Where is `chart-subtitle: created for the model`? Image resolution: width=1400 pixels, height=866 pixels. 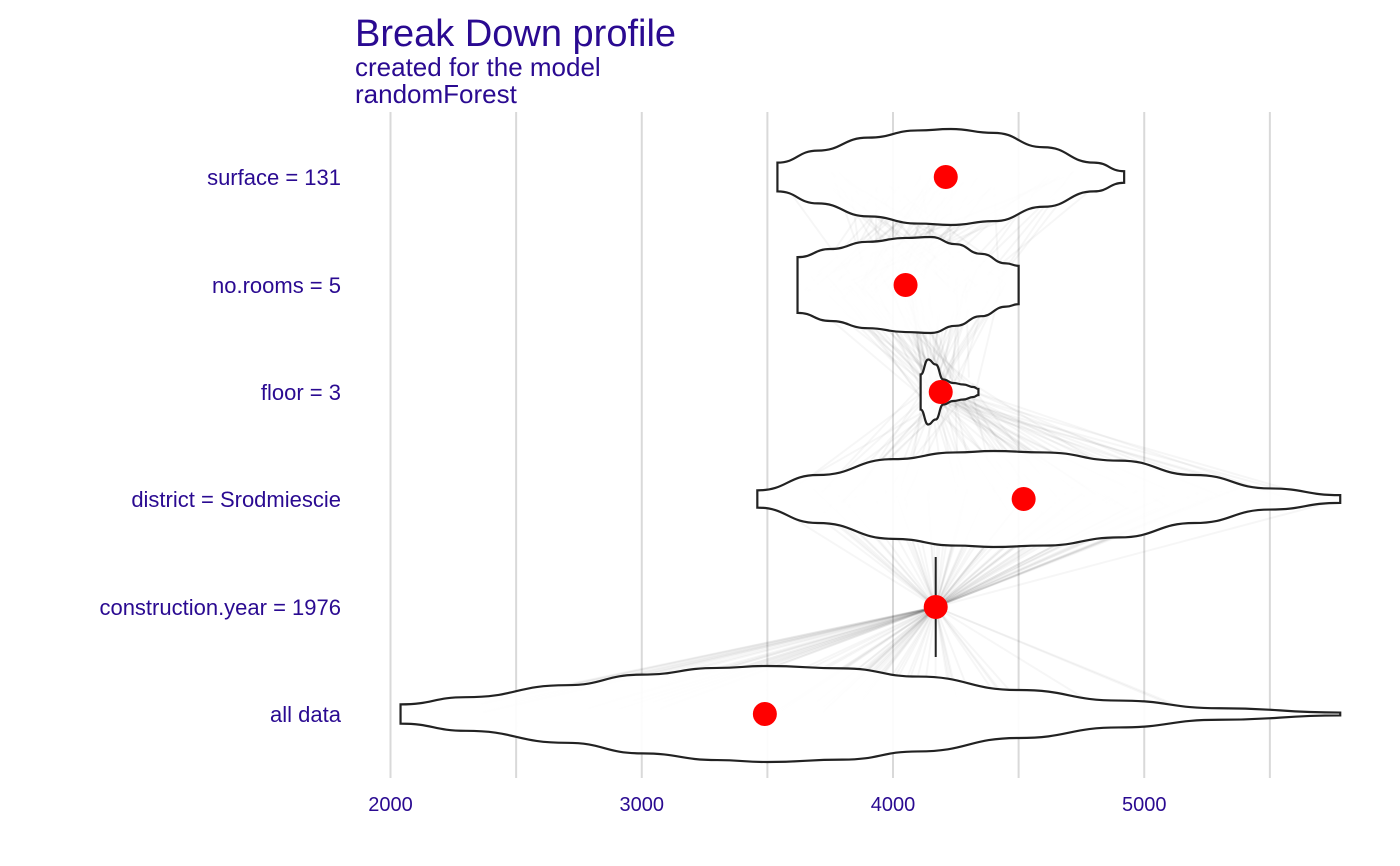
chart-subtitle: created for the model is located at coordinates (478, 67).